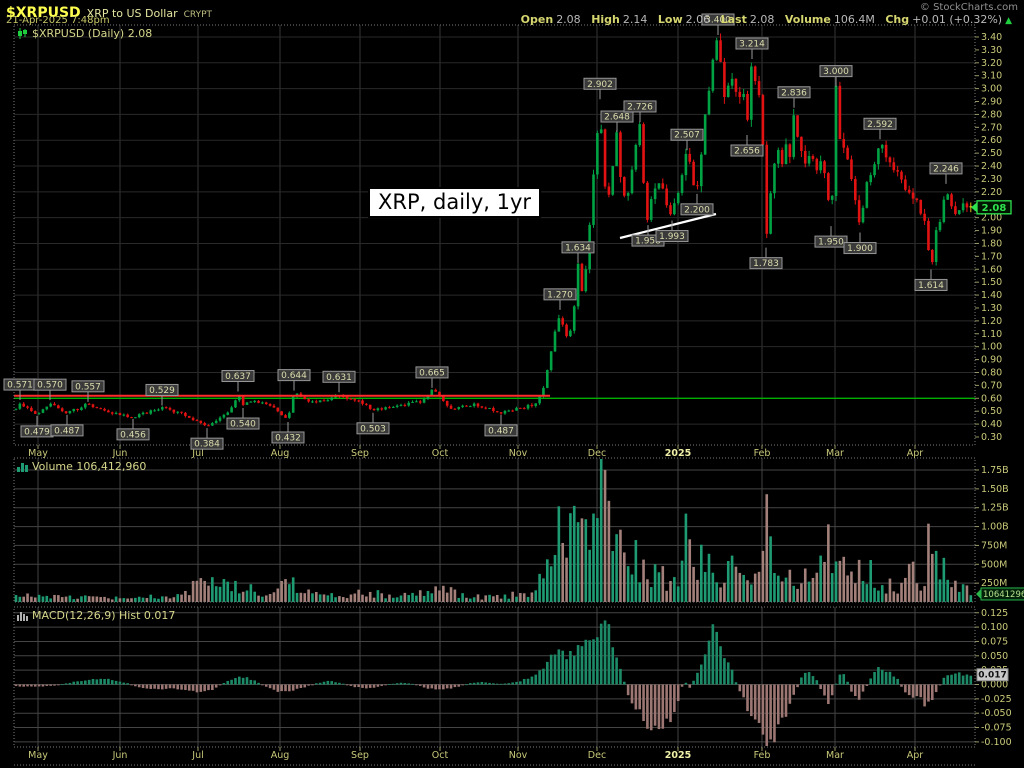 Image resolution: width=1024 pixels, height=768 pixels. What do you see at coordinates (373, 429) in the screenshot?
I see `price-annotation-label: 0.503` at bounding box center [373, 429].